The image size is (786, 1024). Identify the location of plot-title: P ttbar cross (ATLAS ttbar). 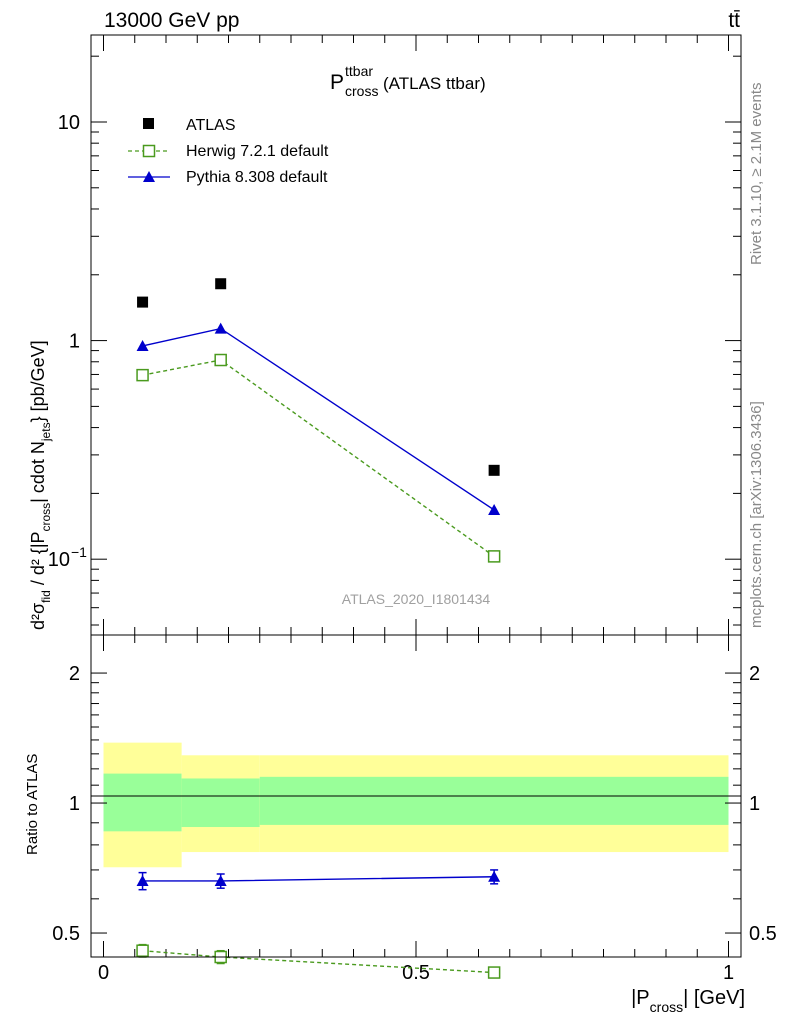
(408, 81).